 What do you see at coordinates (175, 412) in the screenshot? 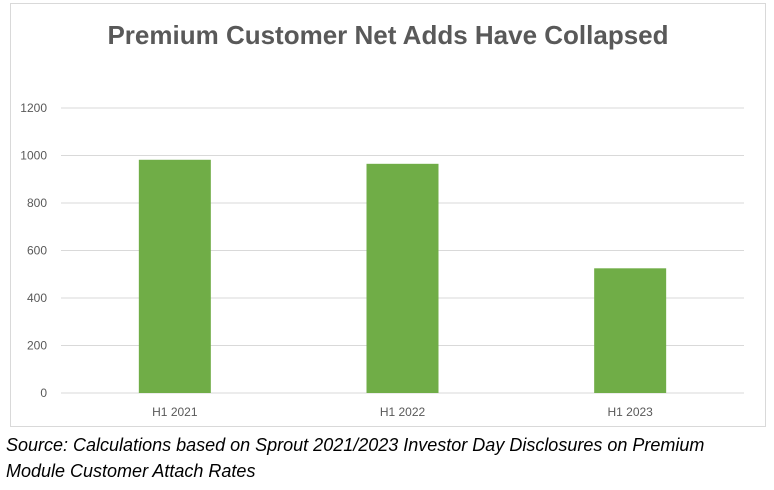
I see `x-tick-label: H1 2021` at bounding box center [175, 412].